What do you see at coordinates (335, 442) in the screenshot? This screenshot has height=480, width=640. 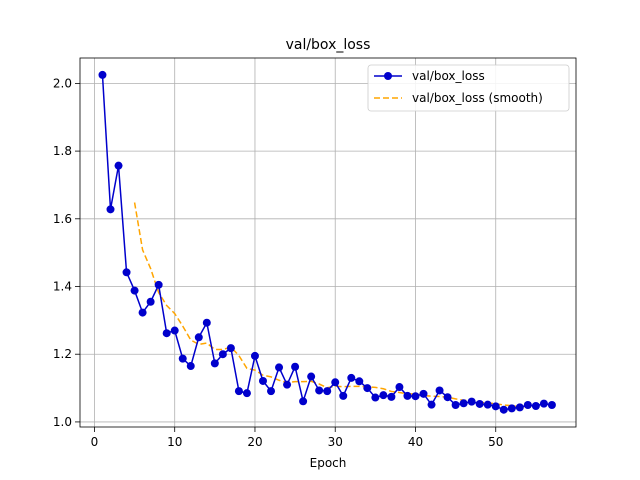 I see `x-tick-label: 30` at bounding box center [335, 442].